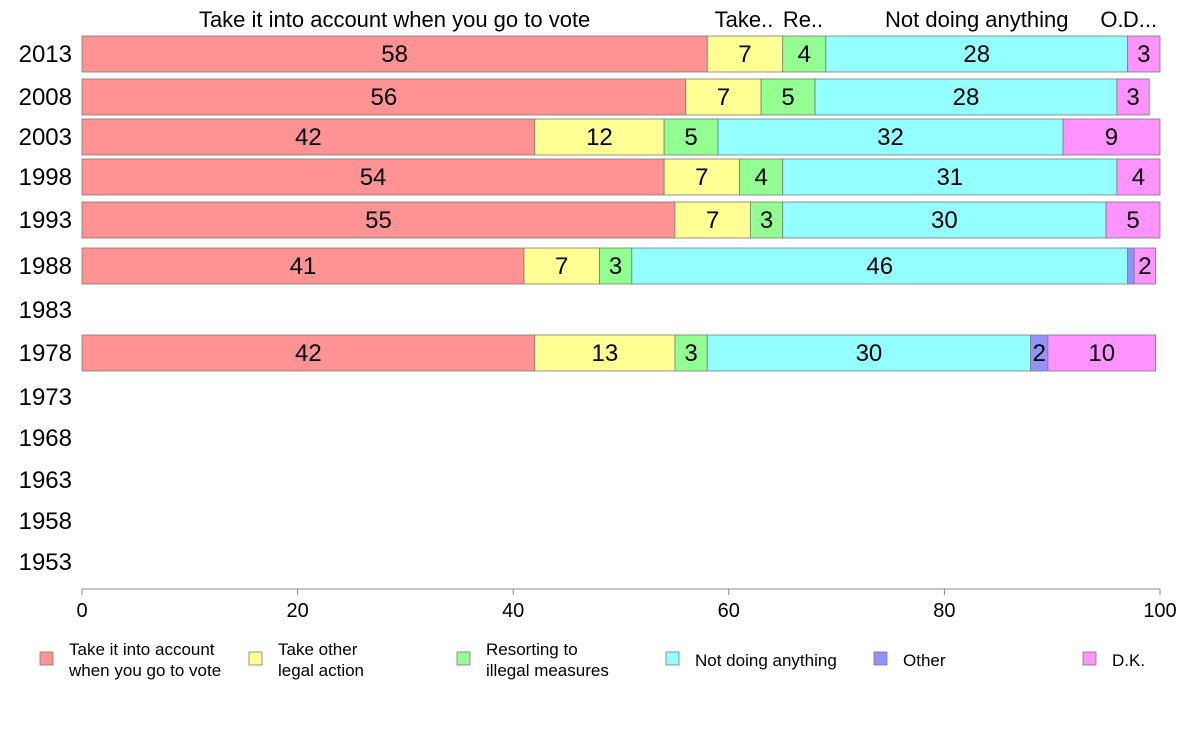 The height and width of the screenshot is (736, 1188). What do you see at coordinates (944, 611) in the screenshot?
I see `x-tick-label-80: 80` at bounding box center [944, 611].